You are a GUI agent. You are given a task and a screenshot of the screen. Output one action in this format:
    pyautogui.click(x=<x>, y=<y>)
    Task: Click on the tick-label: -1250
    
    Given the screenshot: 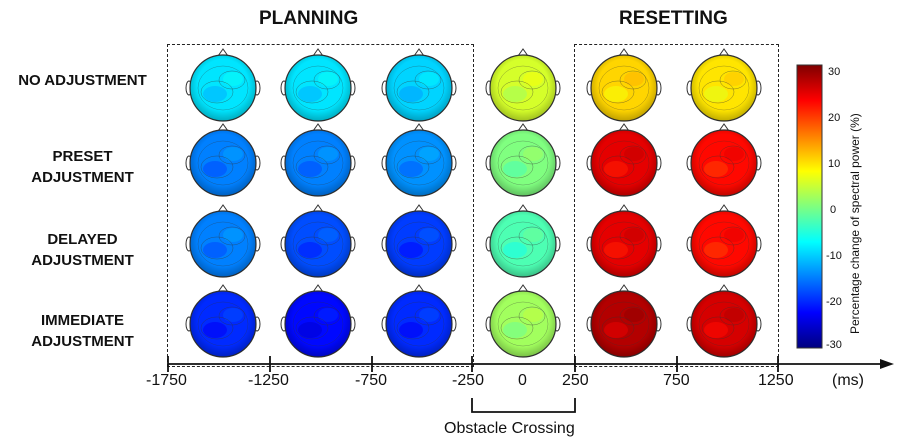 What is the action you would take?
    pyautogui.click(x=268, y=380)
    